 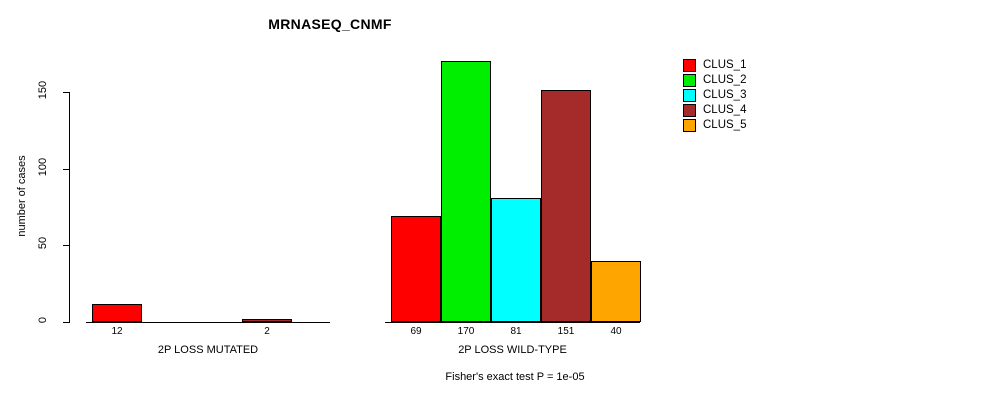 What do you see at coordinates (516, 331) in the screenshot?
I see `bar-value-label: 81` at bounding box center [516, 331].